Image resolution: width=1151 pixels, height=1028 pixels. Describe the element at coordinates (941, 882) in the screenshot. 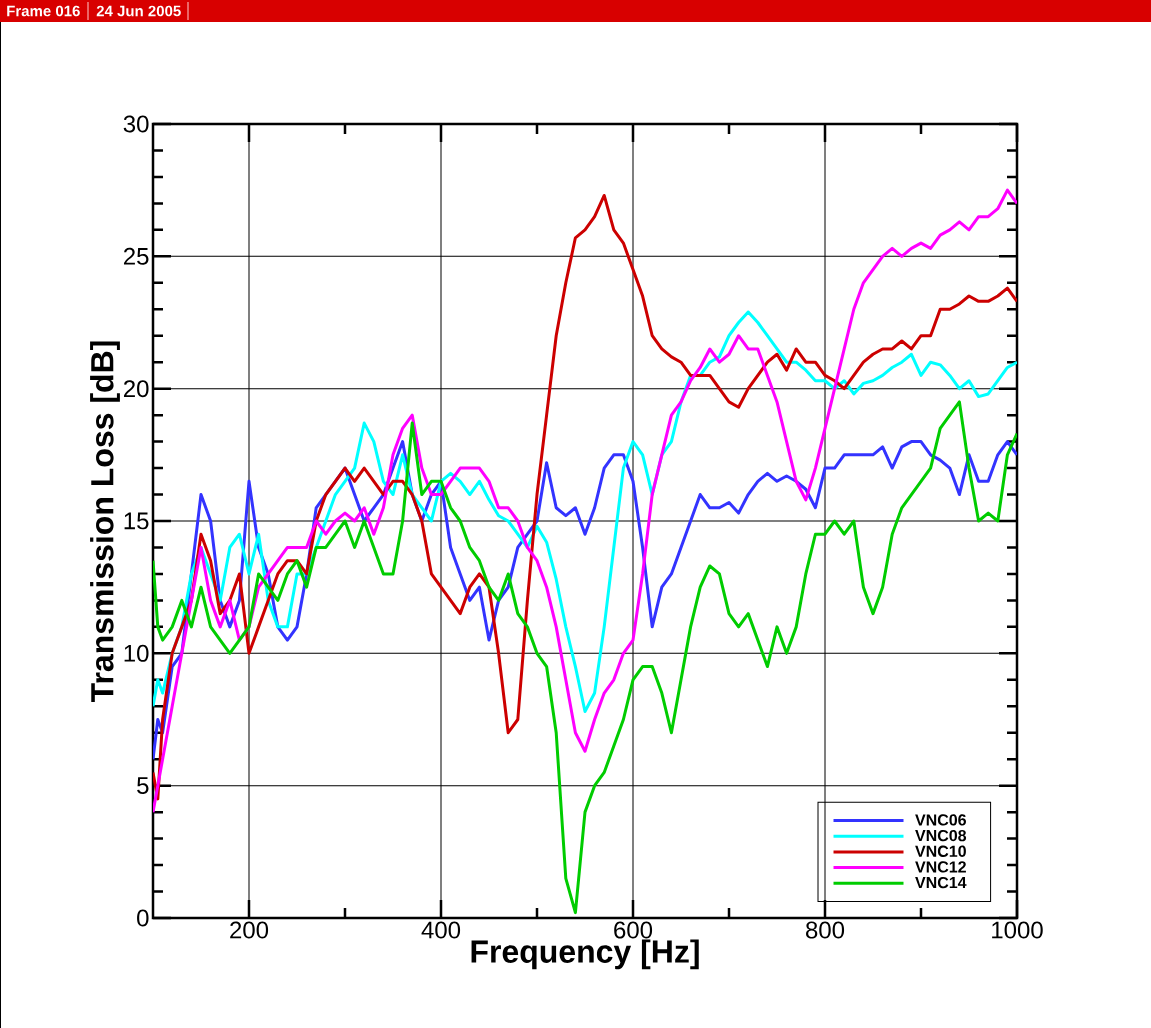

I see `legend-label: VNC14` at that location.